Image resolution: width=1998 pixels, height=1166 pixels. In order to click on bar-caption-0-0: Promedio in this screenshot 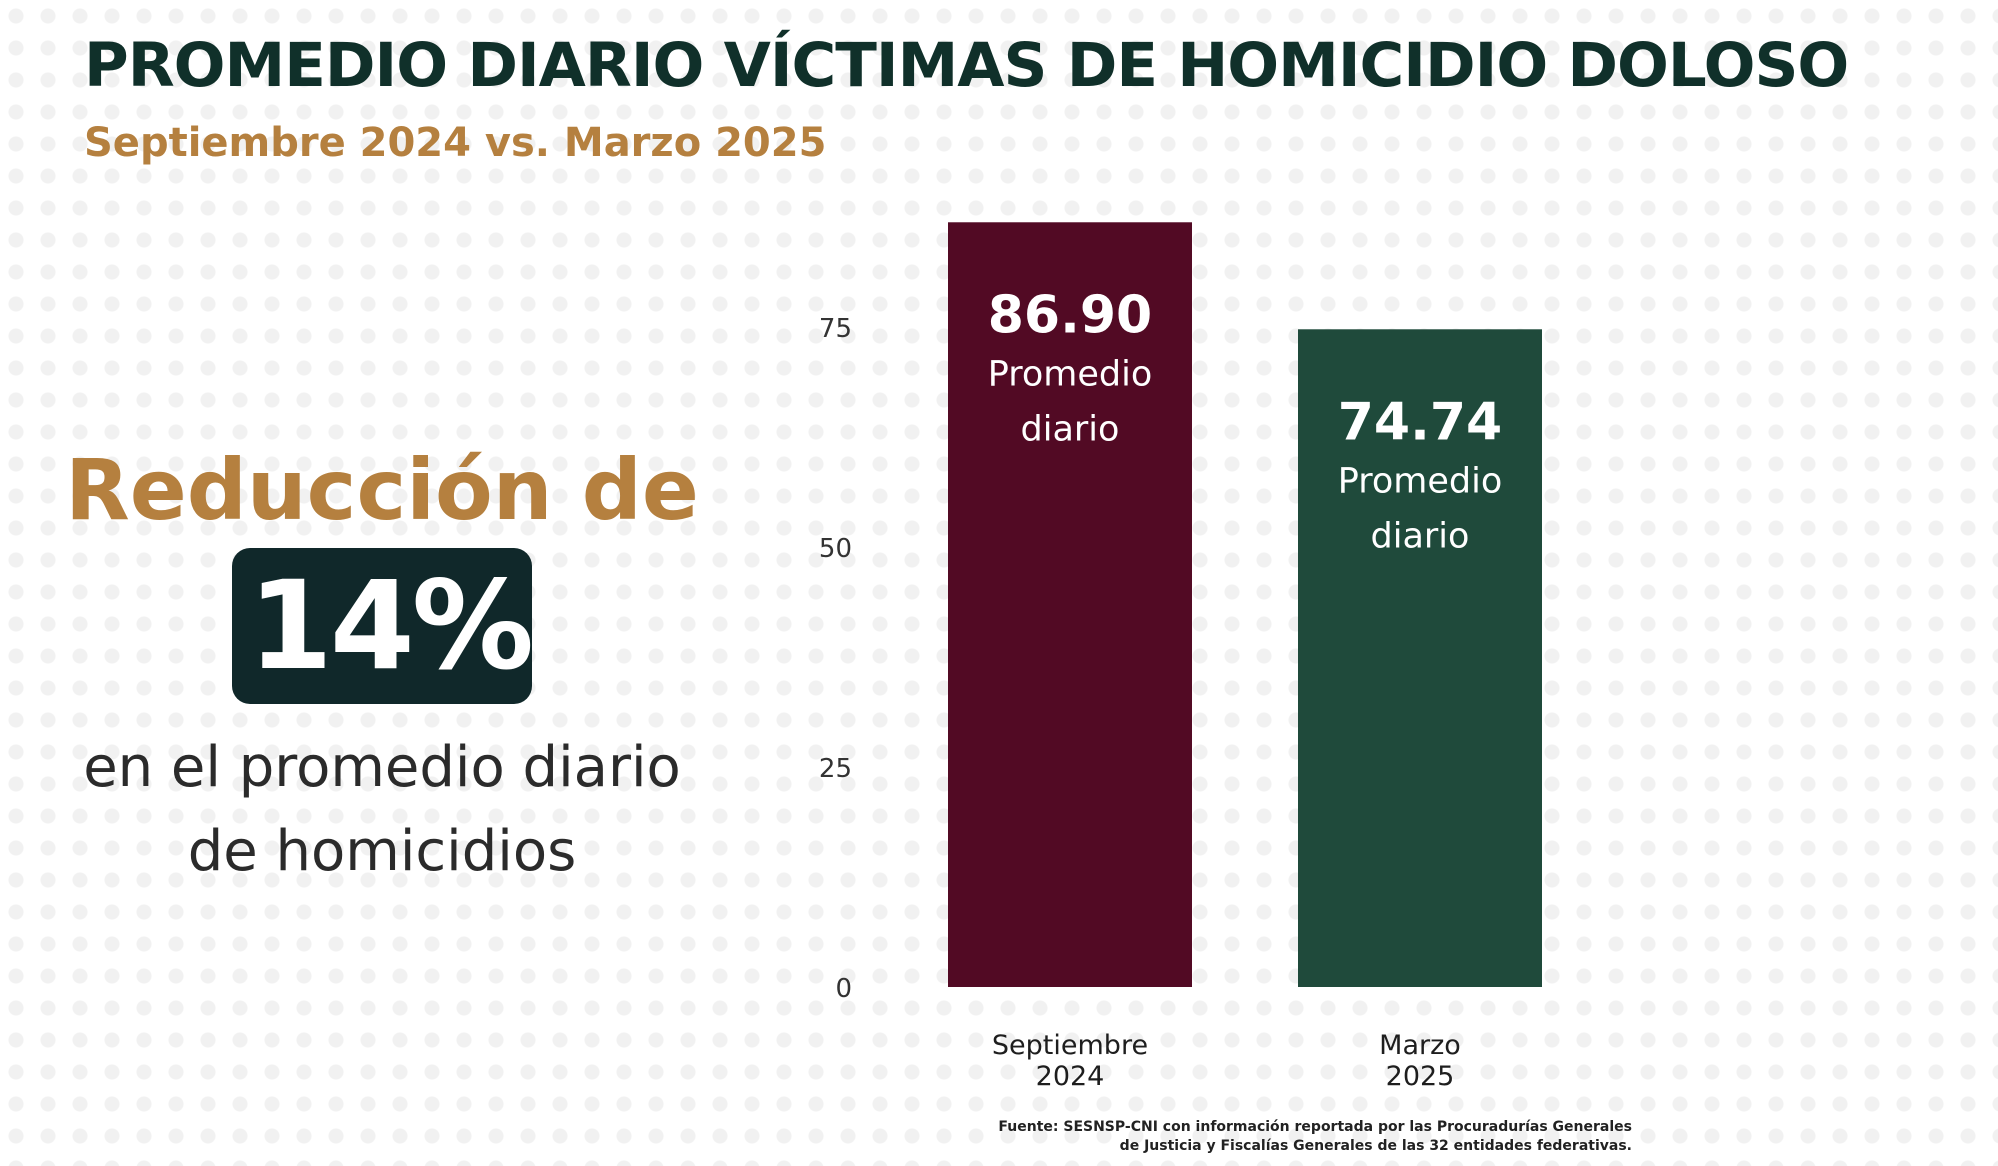, I will do `click(1070, 374)`.